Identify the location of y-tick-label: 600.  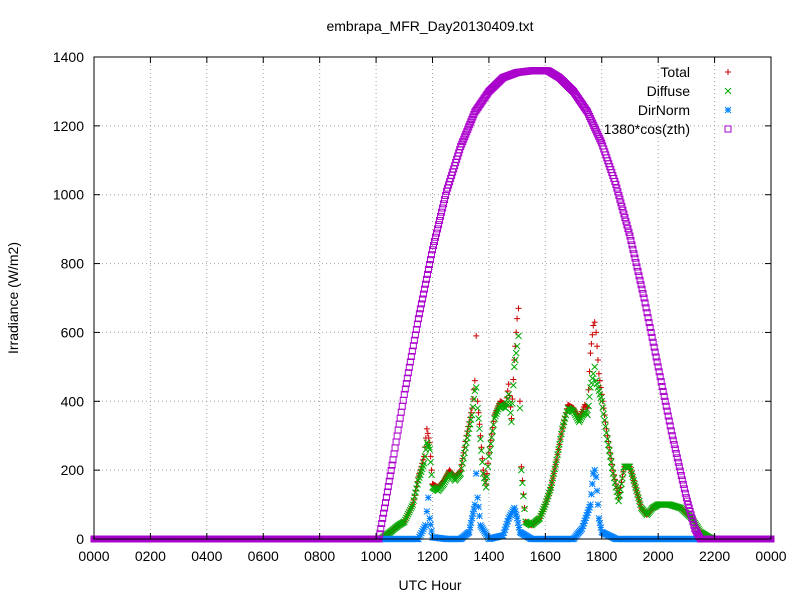
(73, 332).